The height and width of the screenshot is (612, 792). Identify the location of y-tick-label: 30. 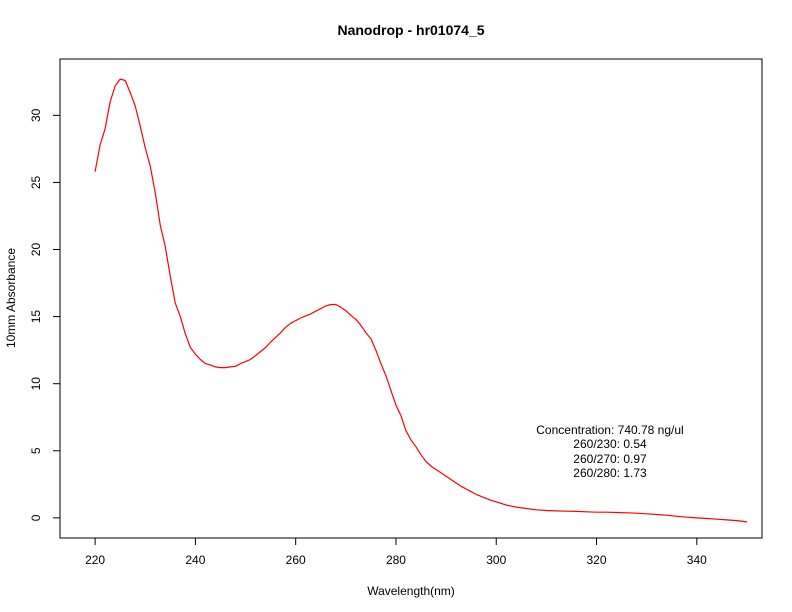
(36, 115).